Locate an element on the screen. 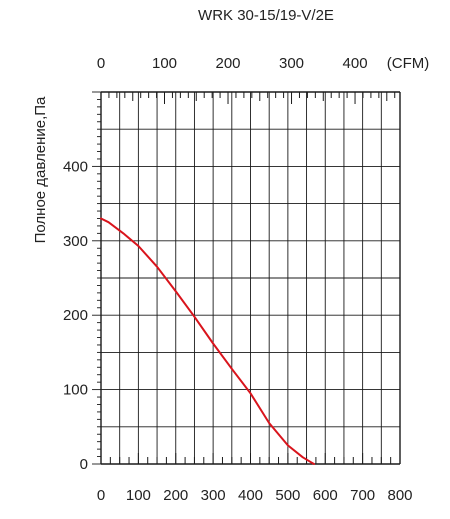 Image resolution: width=450 pixels, height=519 pixels. chart-title: WRK 30-15/19-V/2E is located at coordinates (266, 15).